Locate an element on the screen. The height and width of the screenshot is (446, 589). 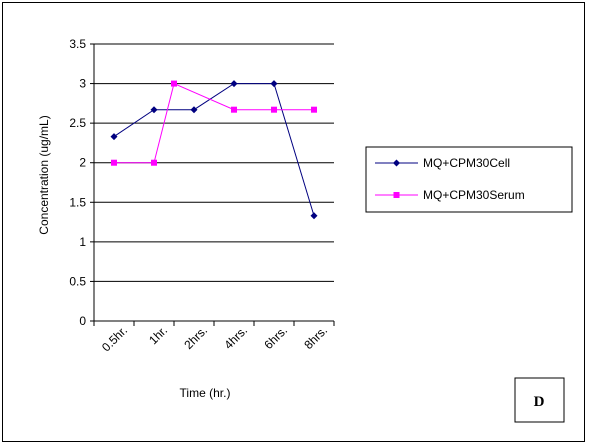
series is located at coordinates (214, 150).